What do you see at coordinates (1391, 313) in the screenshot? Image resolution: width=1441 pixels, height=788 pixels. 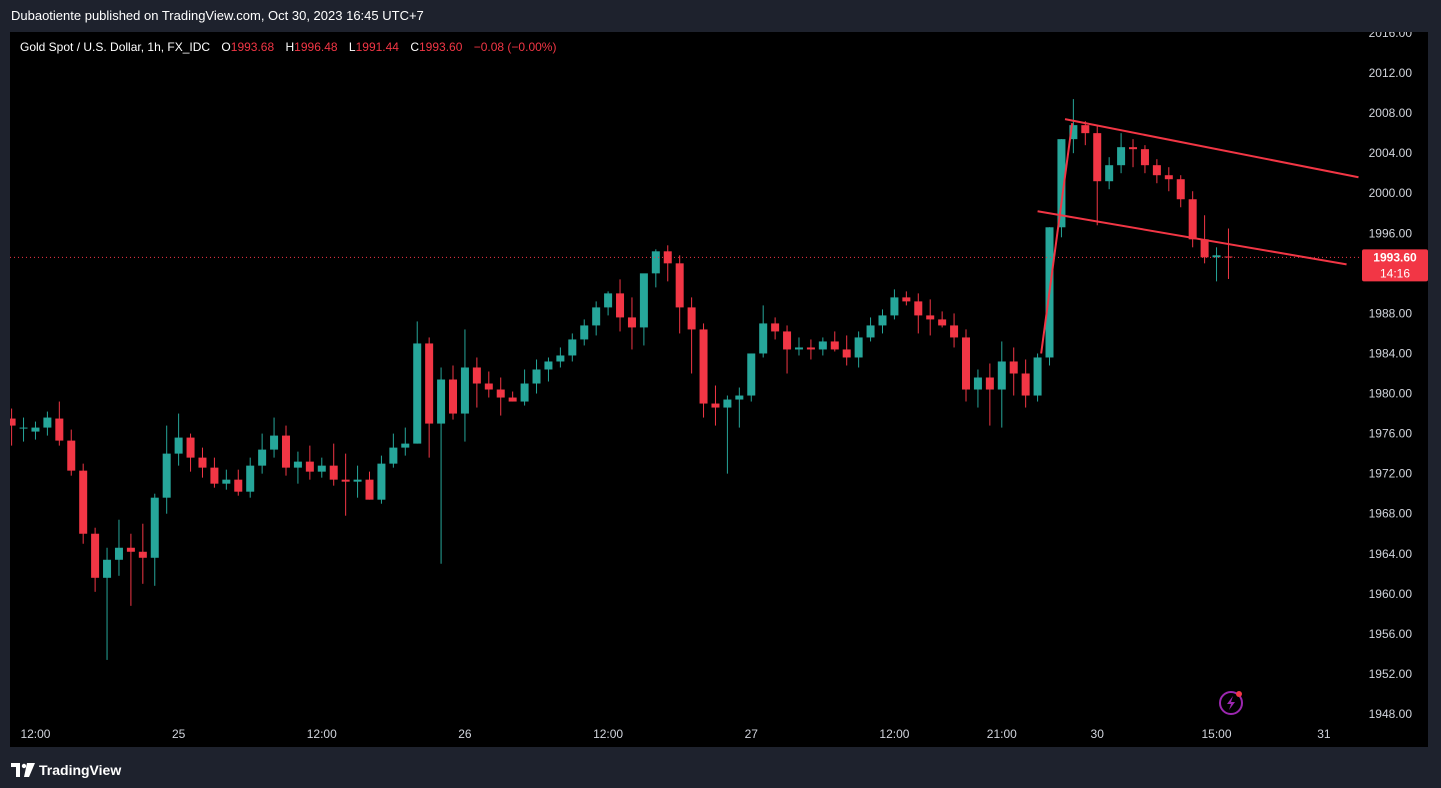 I see `y-tick-label: 1988.00` at bounding box center [1391, 313].